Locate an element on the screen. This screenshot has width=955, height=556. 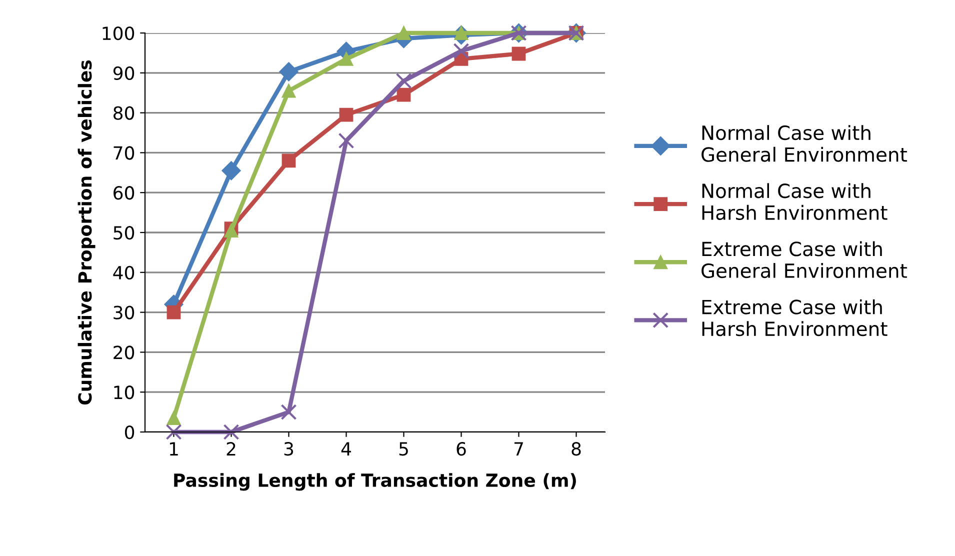
x-tick-label: 5 is located at coordinates (403, 449).